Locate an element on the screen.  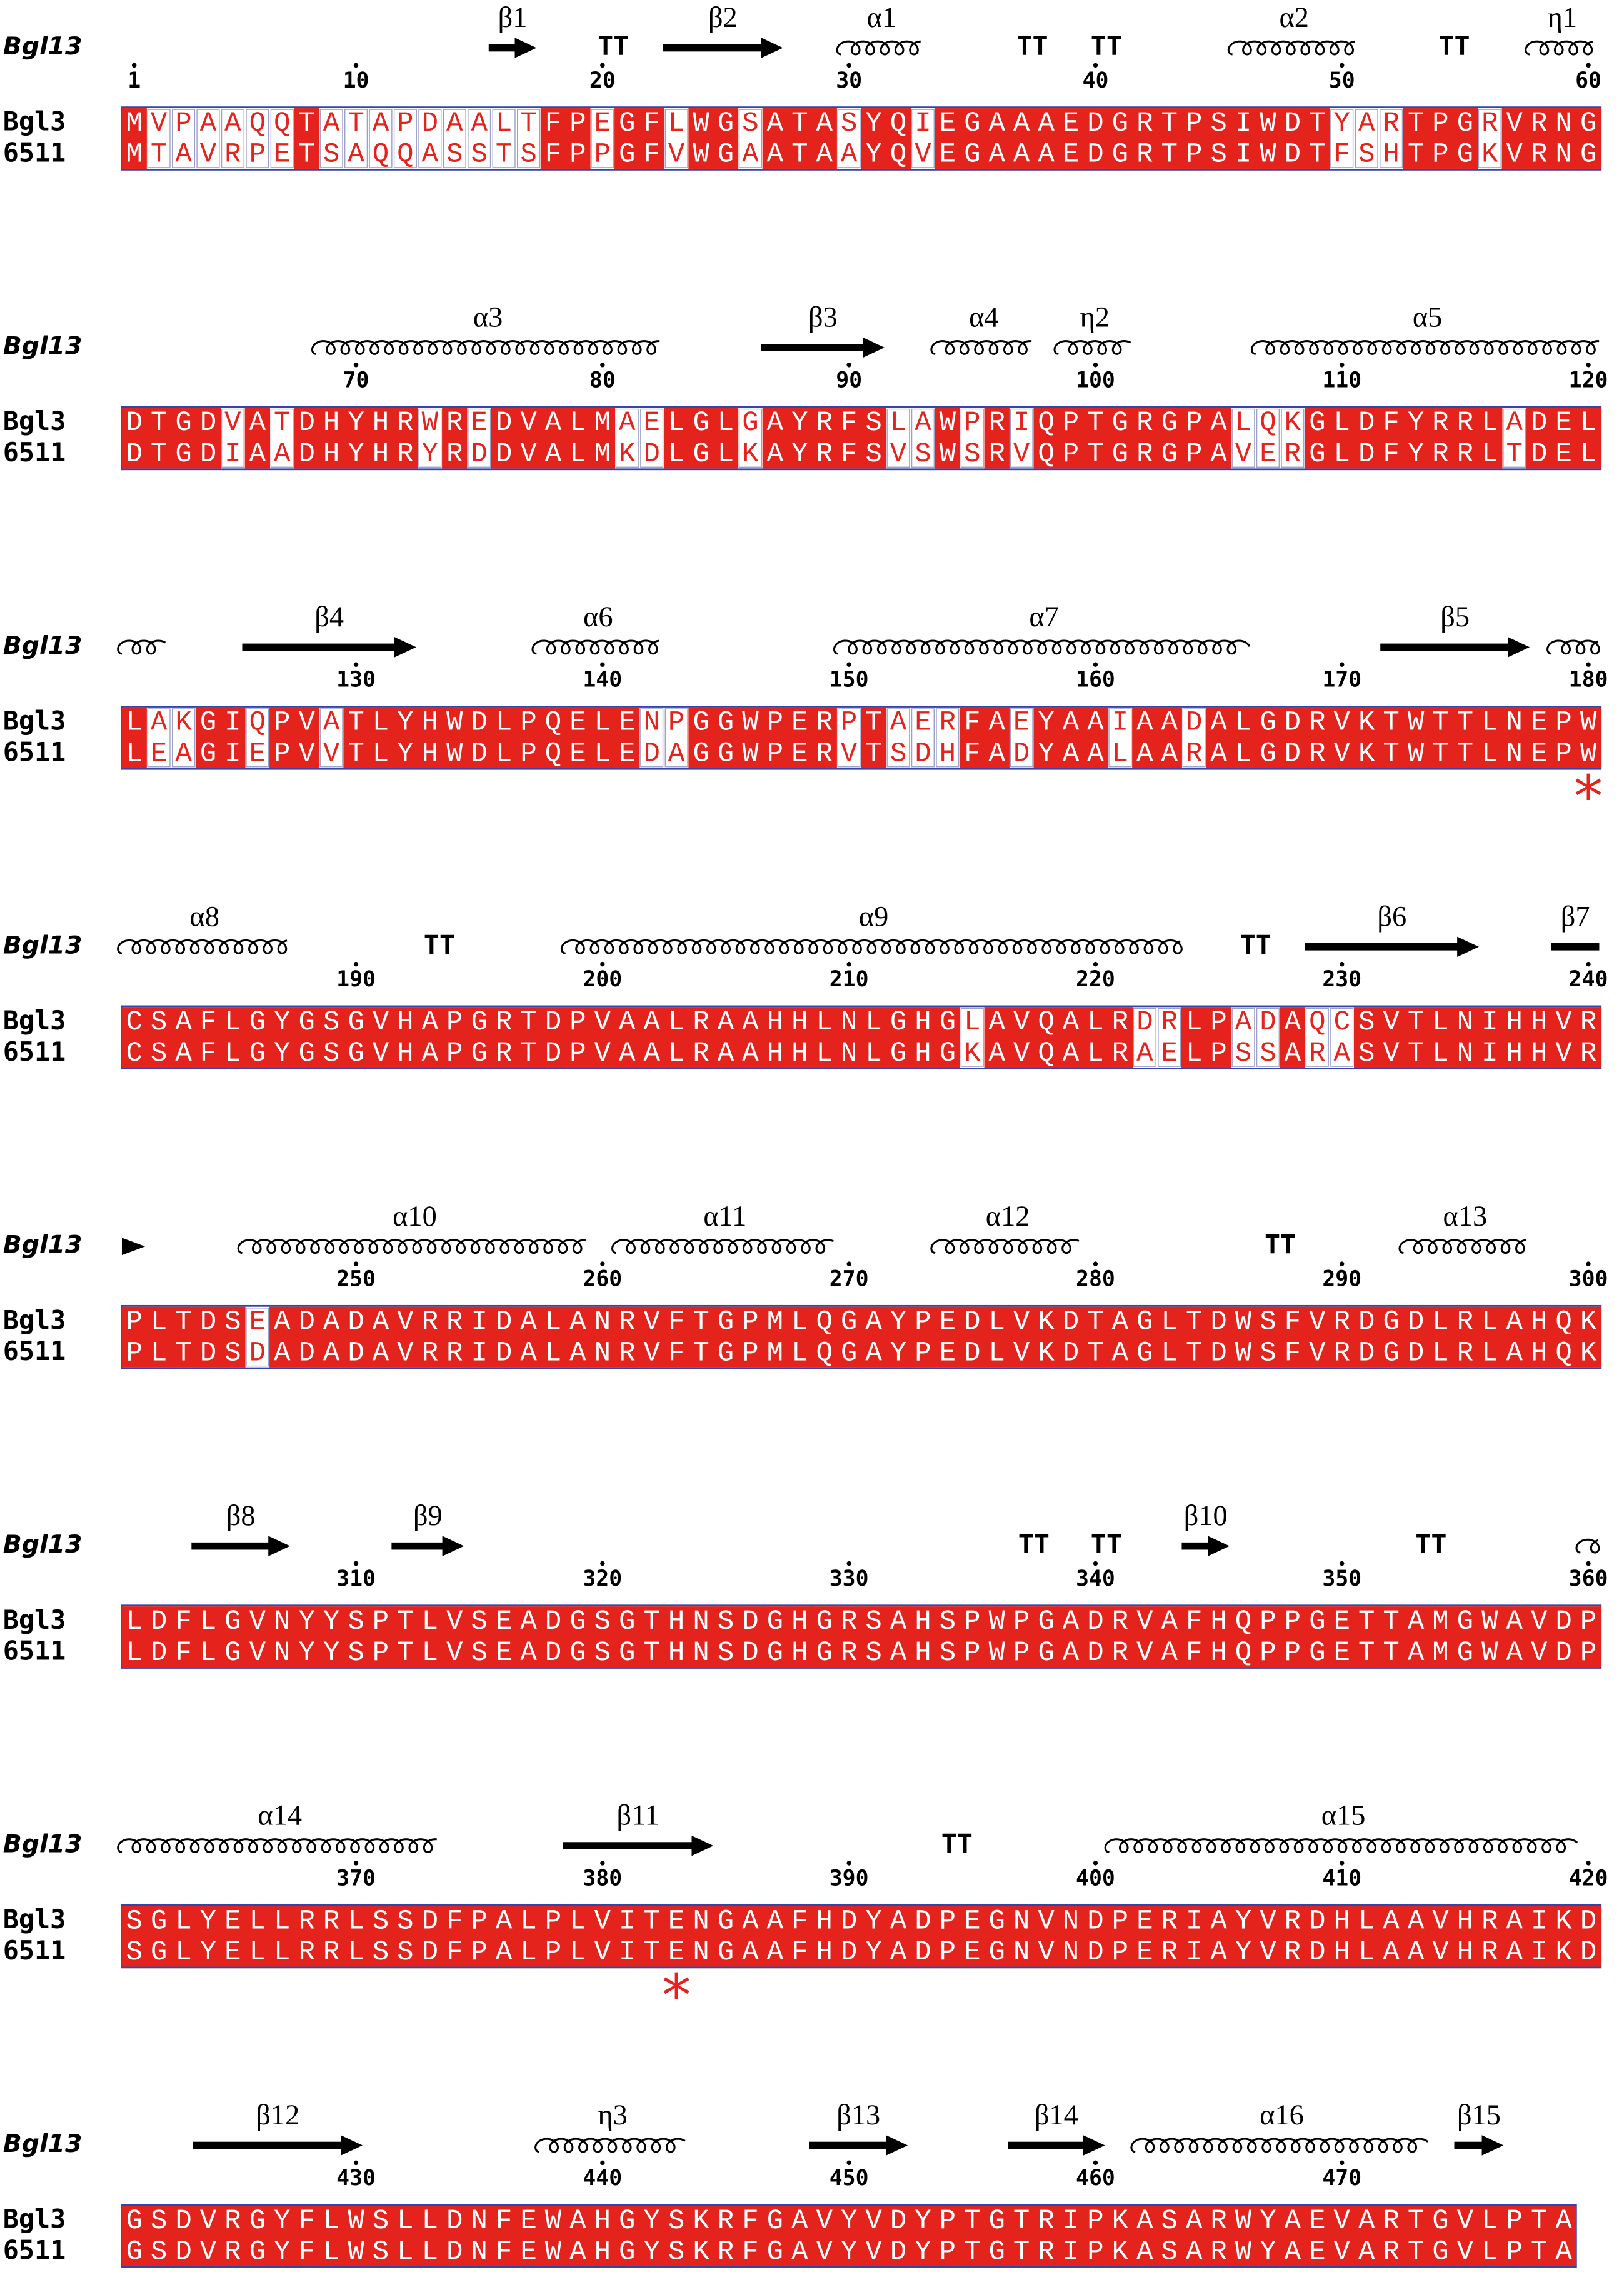
structure-label: β3 is located at coordinates (823, 318).